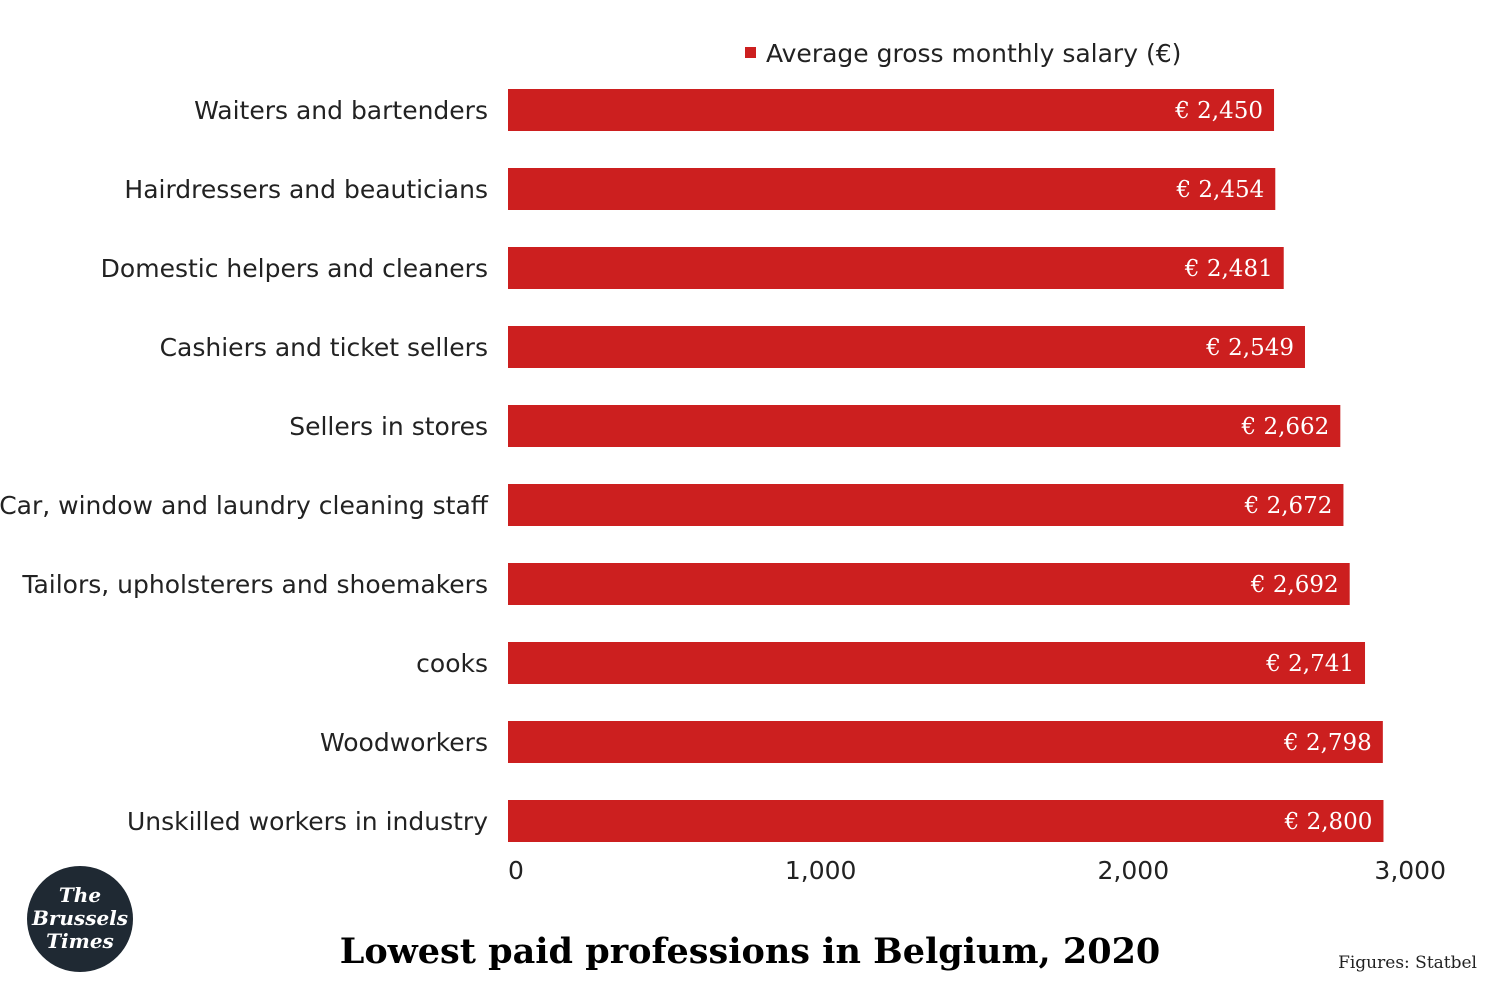 The width and height of the screenshot is (1500, 1000). What do you see at coordinates (1328, 822) in the screenshot?
I see `data-label: € 2,800` at bounding box center [1328, 822].